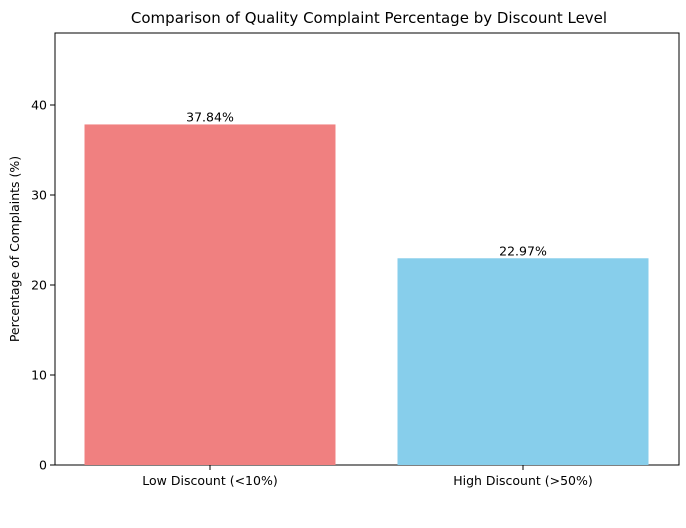 The width and height of the screenshot is (686, 528). I want to click on x-tick-label: High Discount (>50%), so click(523, 480).